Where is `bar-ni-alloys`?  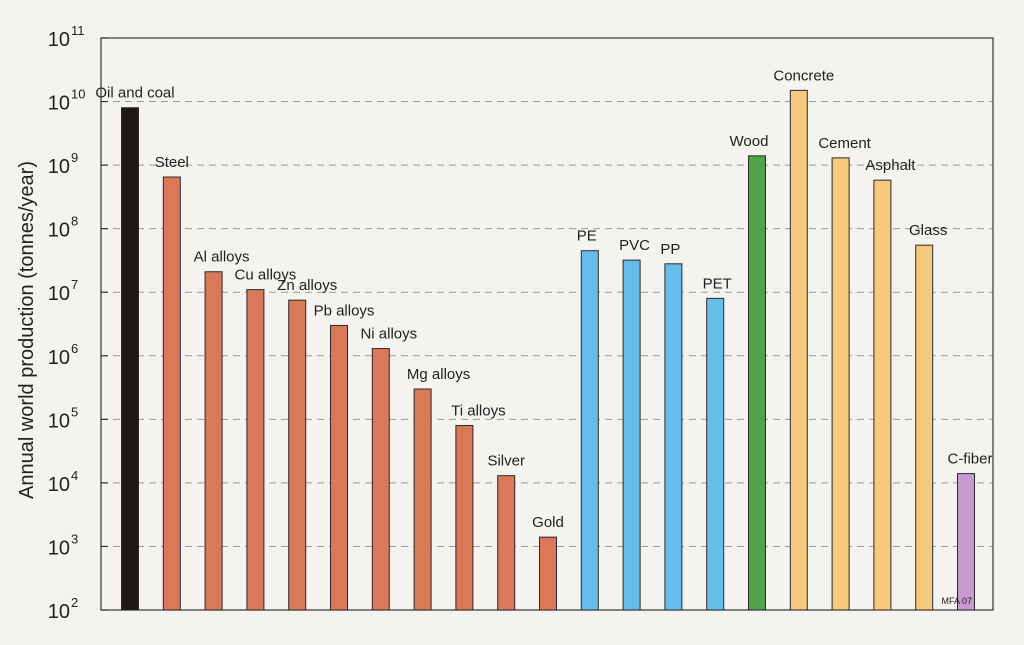 bar-ni-alloys is located at coordinates (380, 479).